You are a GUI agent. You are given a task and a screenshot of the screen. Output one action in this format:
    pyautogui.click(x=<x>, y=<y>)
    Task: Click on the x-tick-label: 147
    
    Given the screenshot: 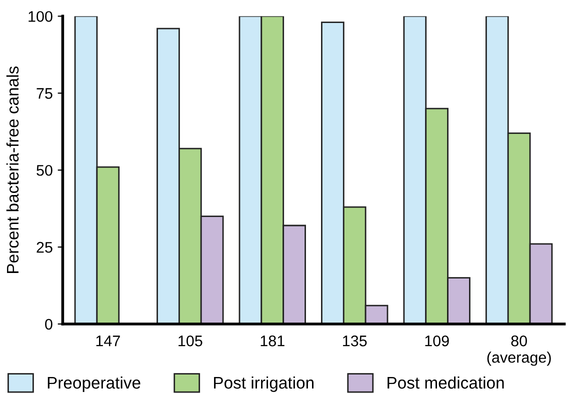 What is the action you would take?
    pyautogui.click(x=108, y=341)
    